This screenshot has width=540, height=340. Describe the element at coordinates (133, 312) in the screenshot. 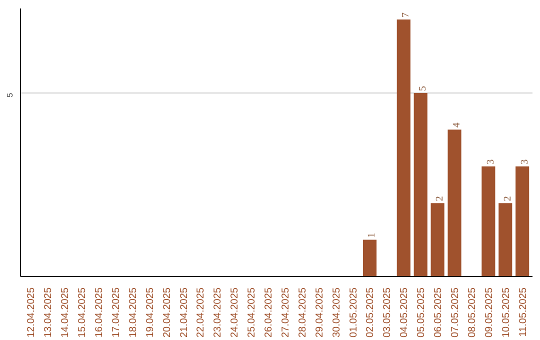

I see `x-tick-label: 18.04.2025` at that location.